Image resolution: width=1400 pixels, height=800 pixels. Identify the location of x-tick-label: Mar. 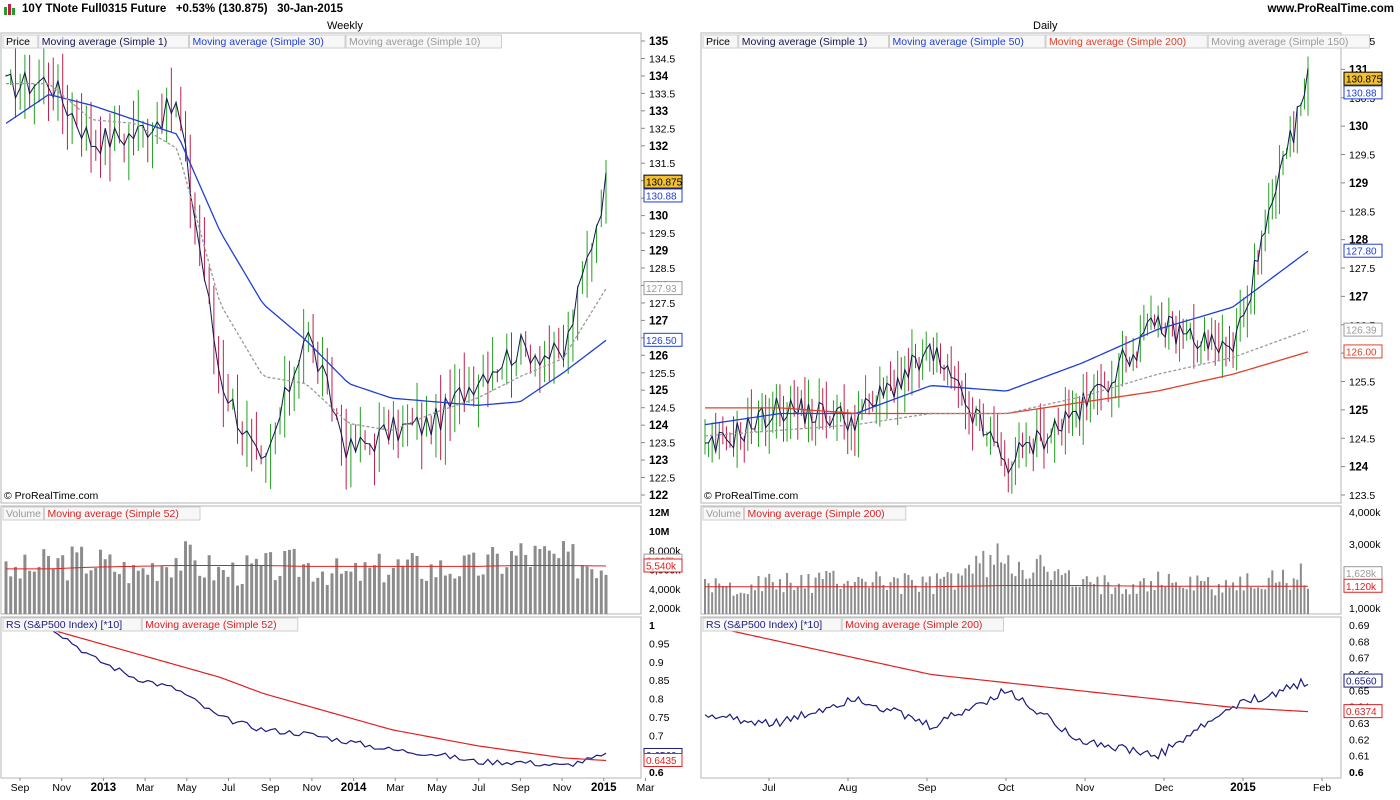
(395, 788).